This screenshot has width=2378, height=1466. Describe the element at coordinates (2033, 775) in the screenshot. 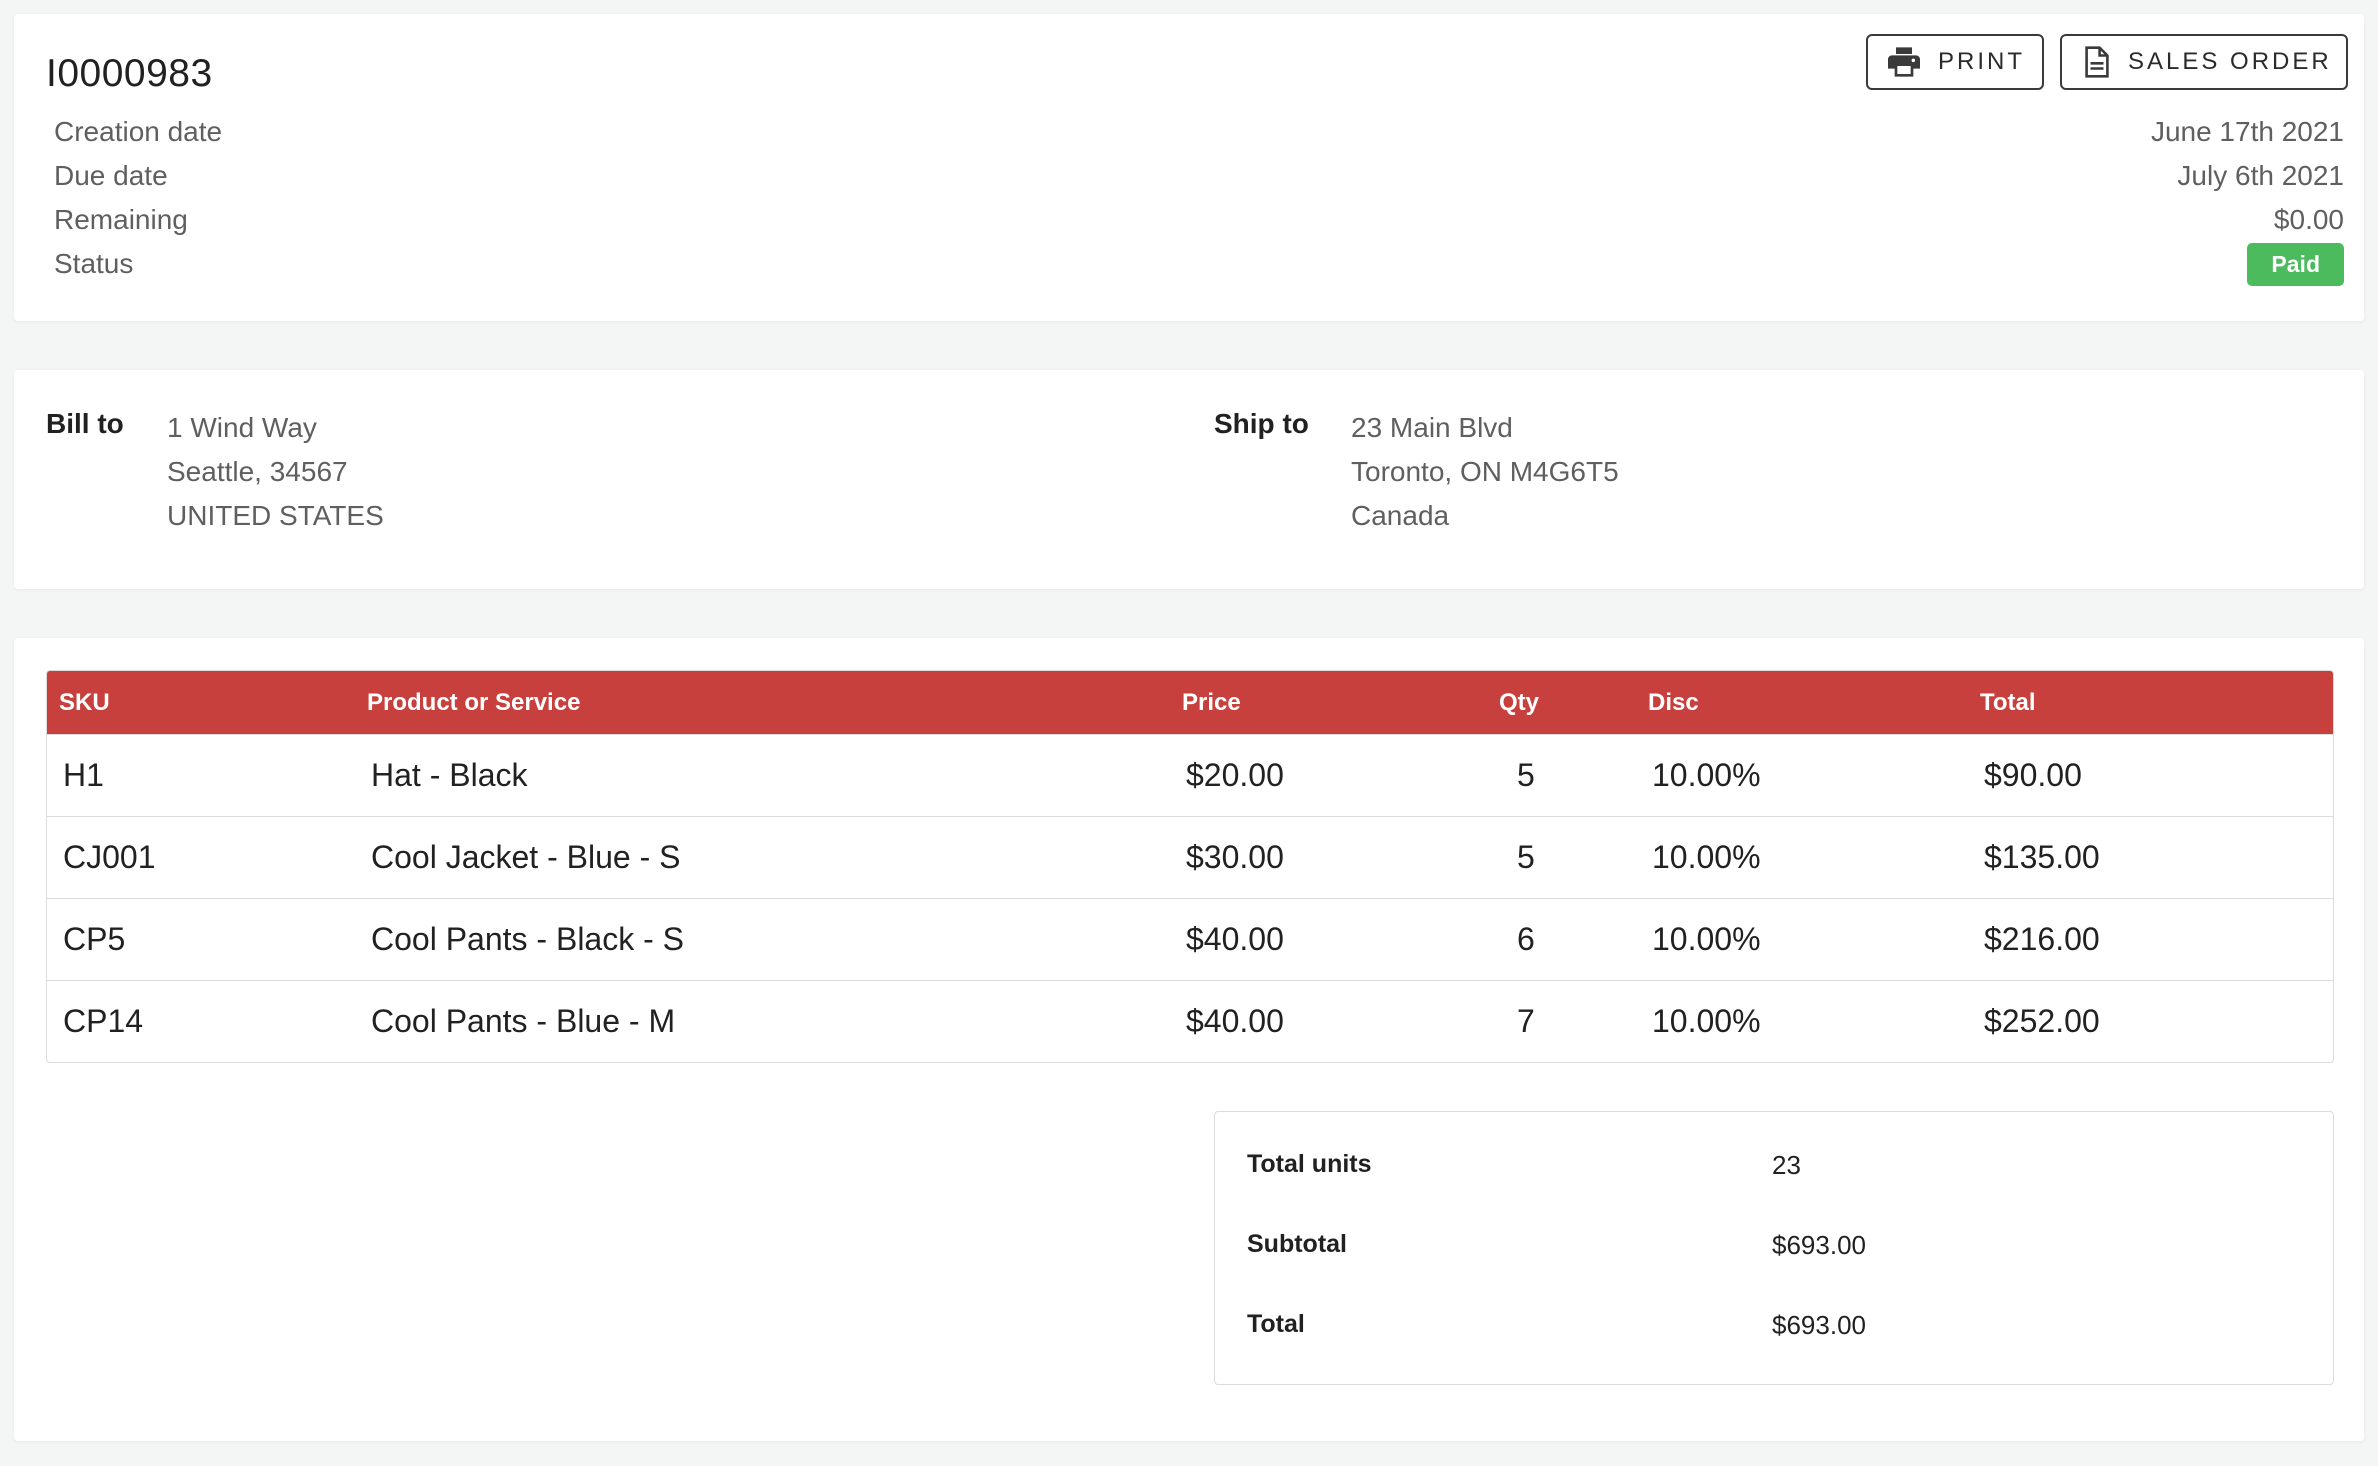

I see `cell-total: $90.00` at that location.